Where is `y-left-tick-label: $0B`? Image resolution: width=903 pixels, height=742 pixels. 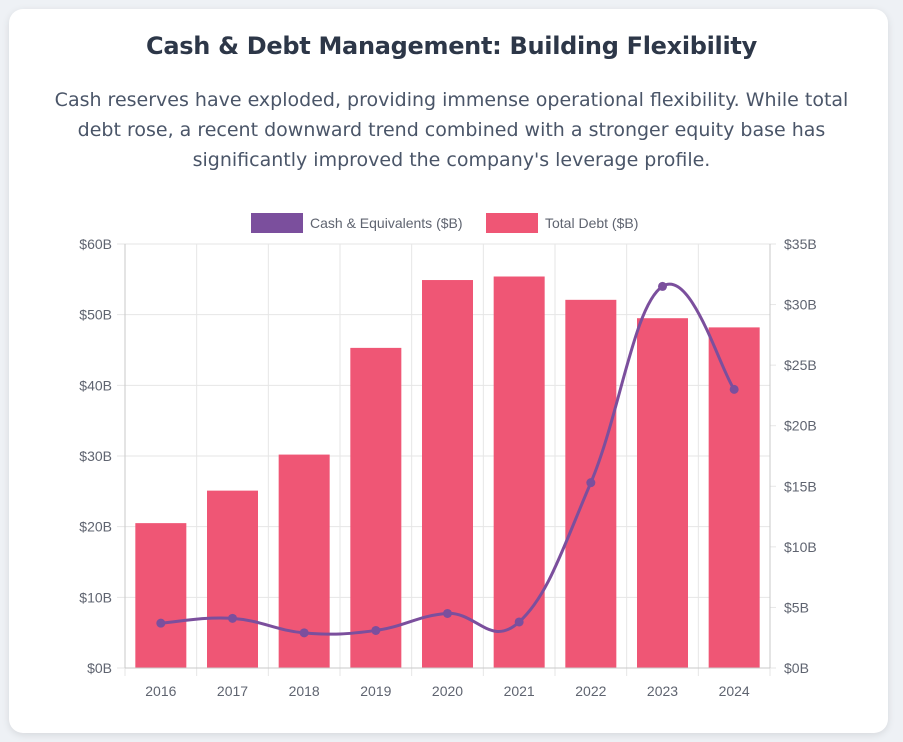 y-left-tick-label: $0B is located at coordinates (99, 668).